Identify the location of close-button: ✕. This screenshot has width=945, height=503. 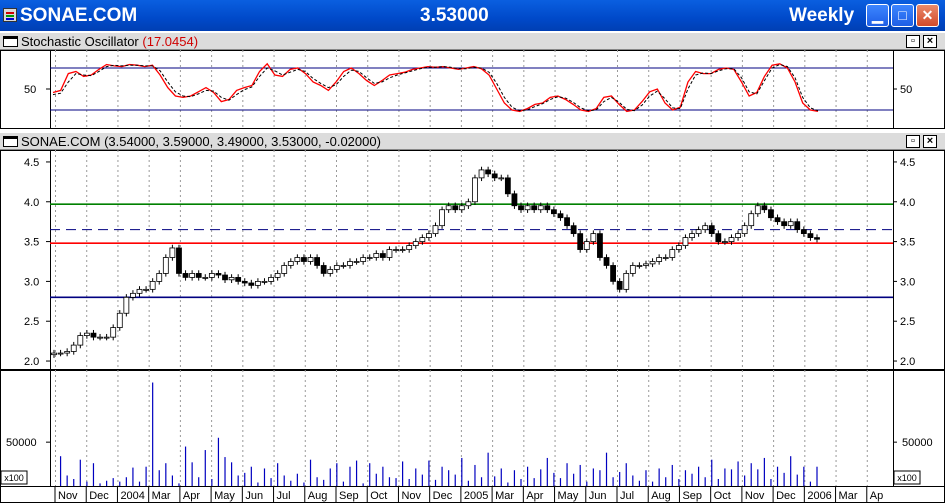
(927, 15).